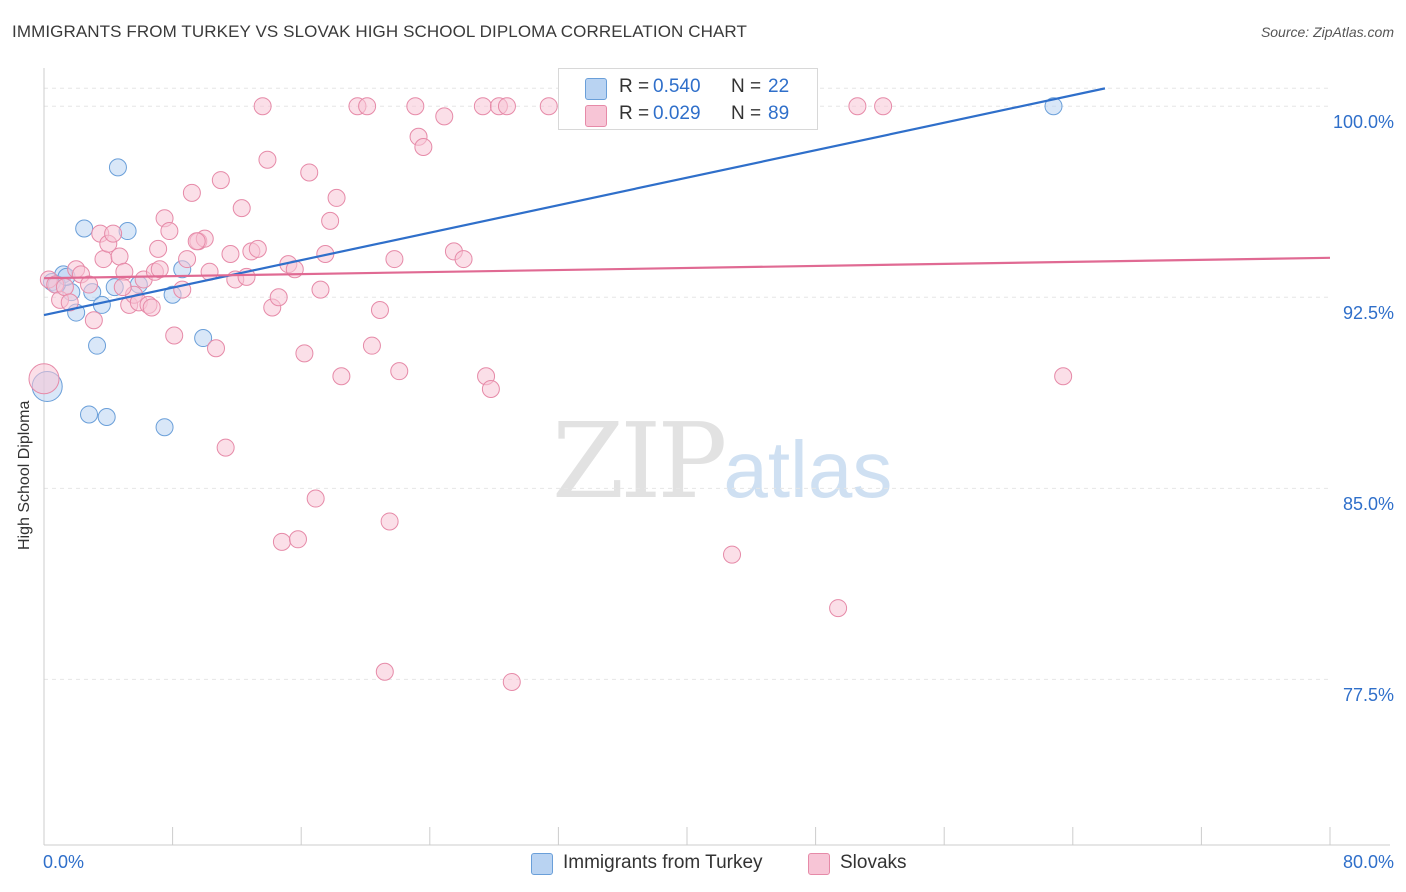  What do you see at coordinates (688, 99) in the screenshot?
I see `correlation-legend: R = 0.540 N = 22 R = 0.029 N = 89` at bounding box center [688, 99].